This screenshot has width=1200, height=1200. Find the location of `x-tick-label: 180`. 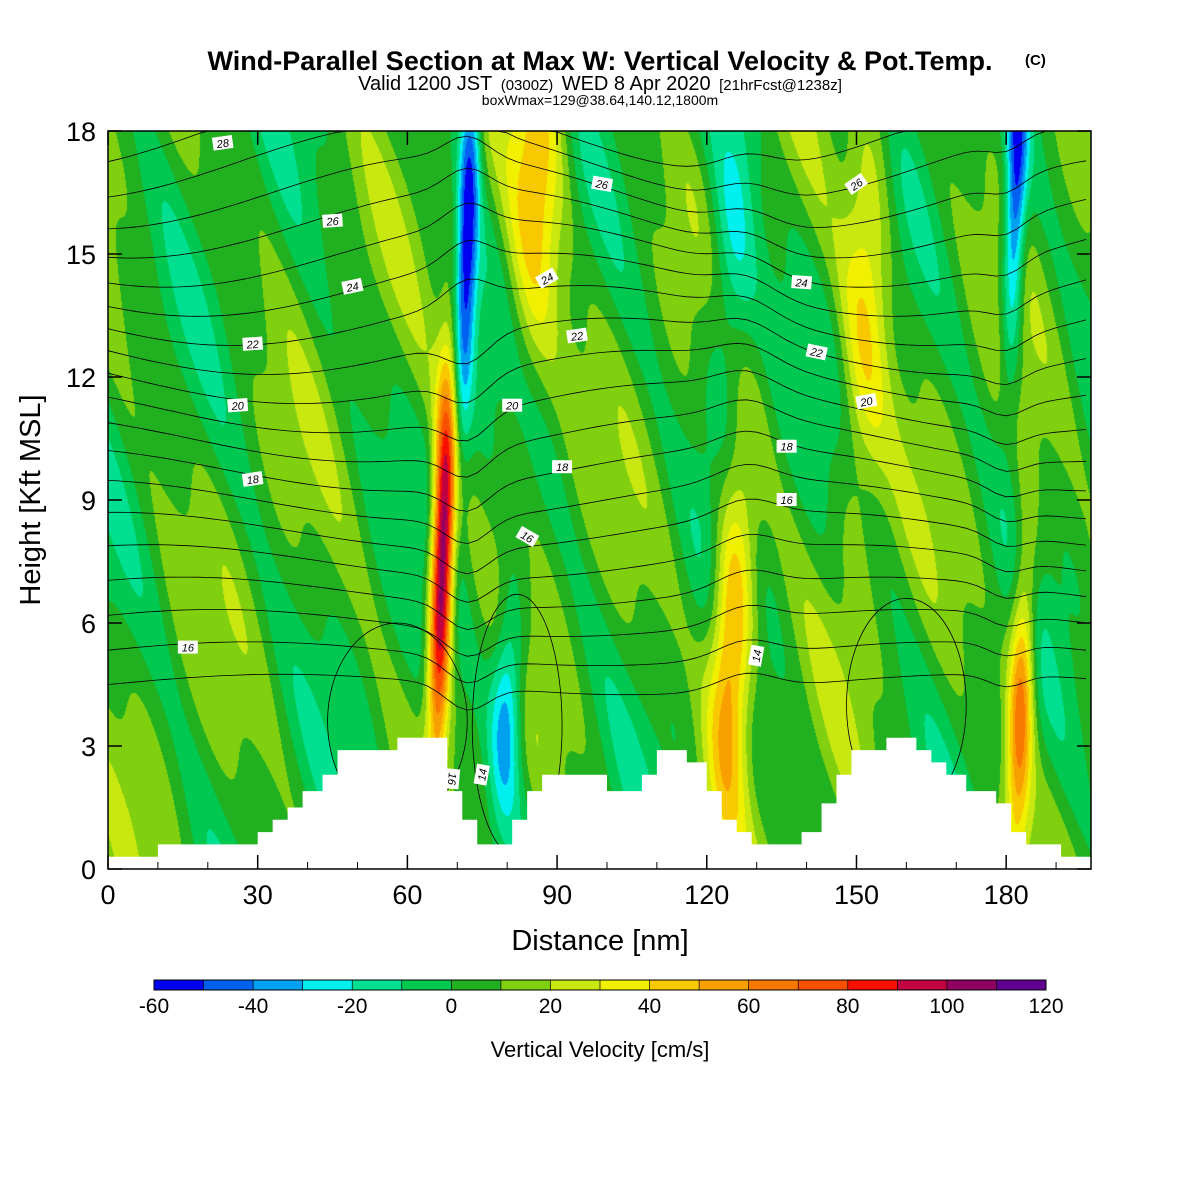

x-tick-label: 180 is located at coordinates (1006, 895).